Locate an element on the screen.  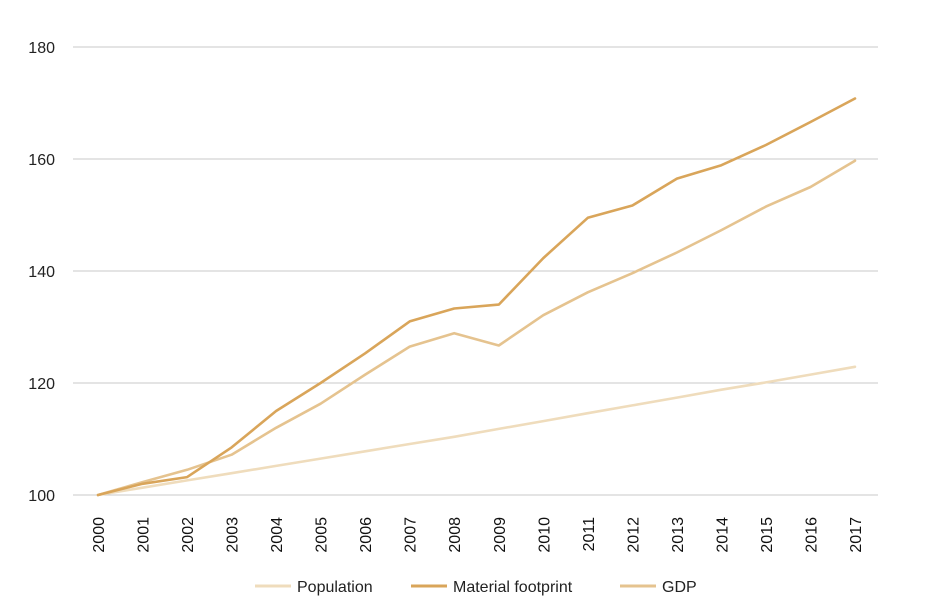
x-tick-label-2005: 2005 is located at coordinates (322, 535).